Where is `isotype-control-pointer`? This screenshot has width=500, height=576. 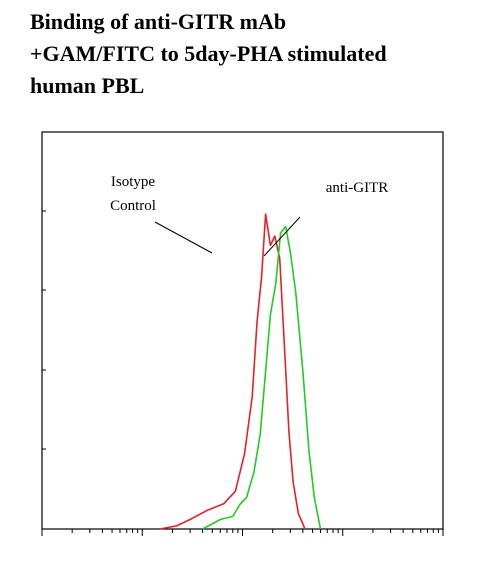 isotype-control-pointer is located at coordinates (183, 237).